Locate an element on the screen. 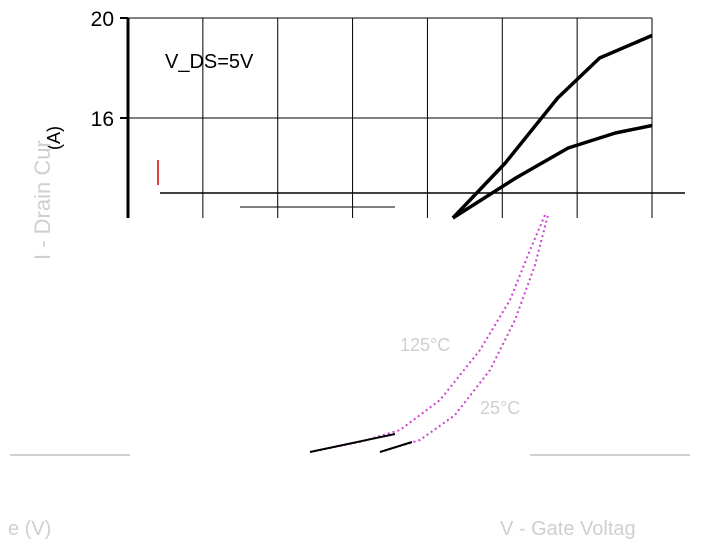 Image resolution: width=707 pixels, height=549 pixels. drain-current-label: I - Drain Cur is located at coordinates (42, 200).